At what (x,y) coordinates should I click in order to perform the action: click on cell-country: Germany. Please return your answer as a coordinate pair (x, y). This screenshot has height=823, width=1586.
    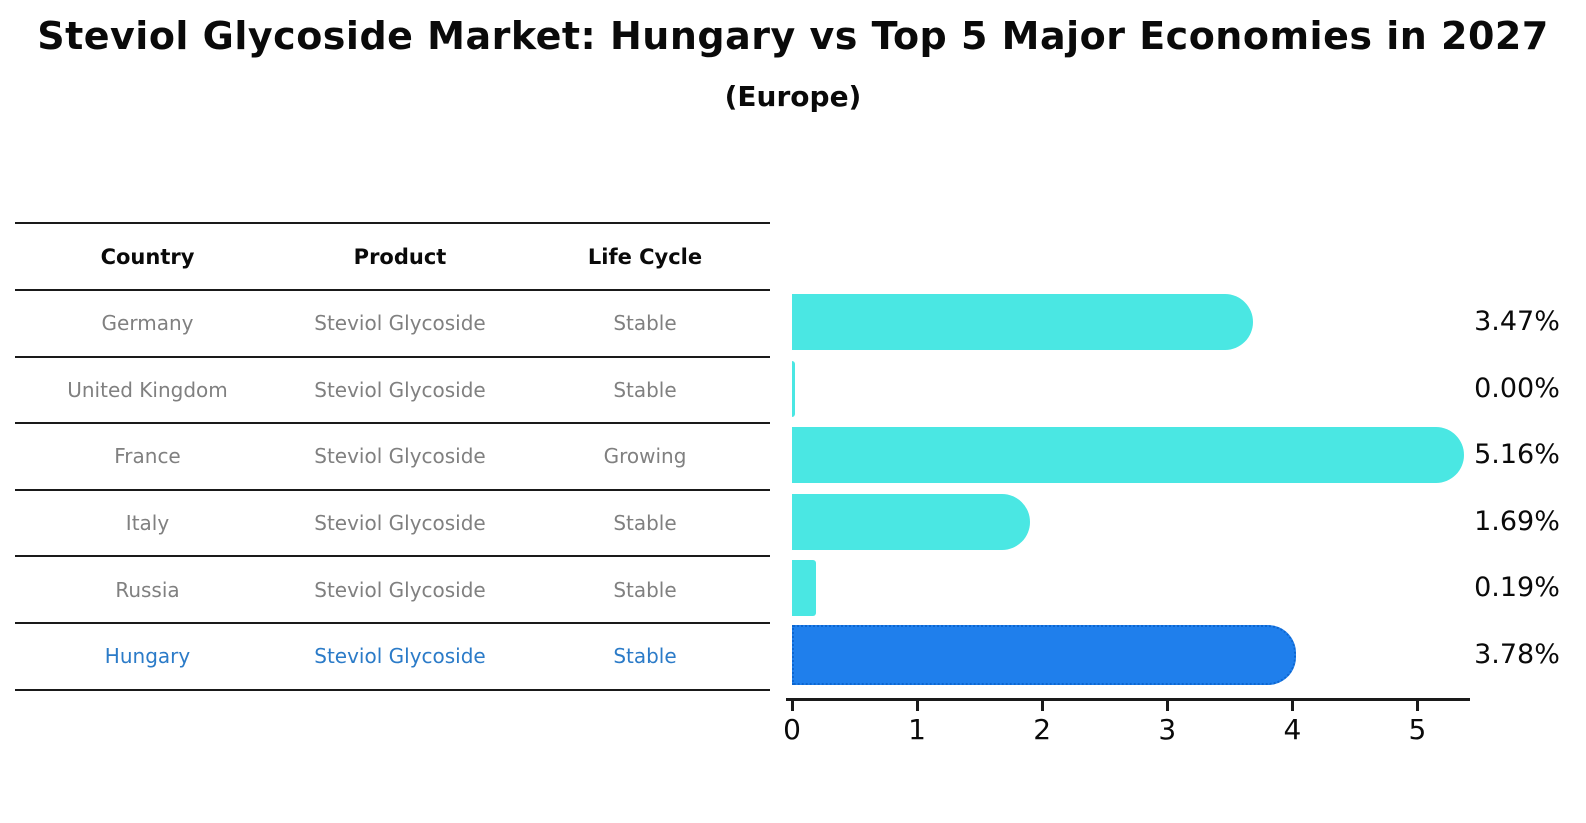
    Looking at the image, I should click on (147, 323).